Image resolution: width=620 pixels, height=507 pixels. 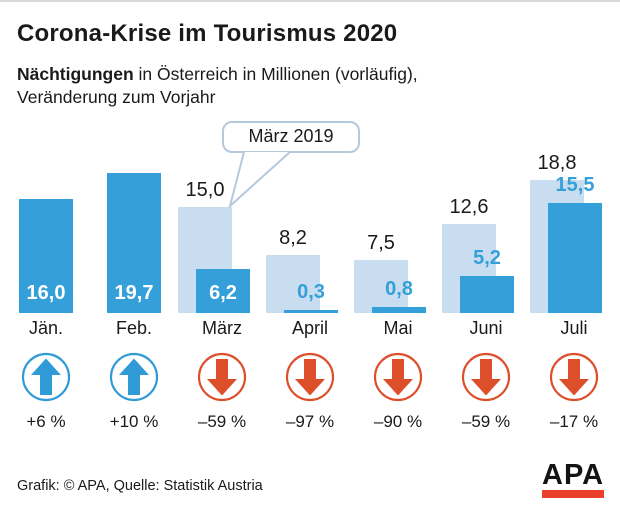 I want to click on value-label-2020: 6,2, so click(x=223, y=293).